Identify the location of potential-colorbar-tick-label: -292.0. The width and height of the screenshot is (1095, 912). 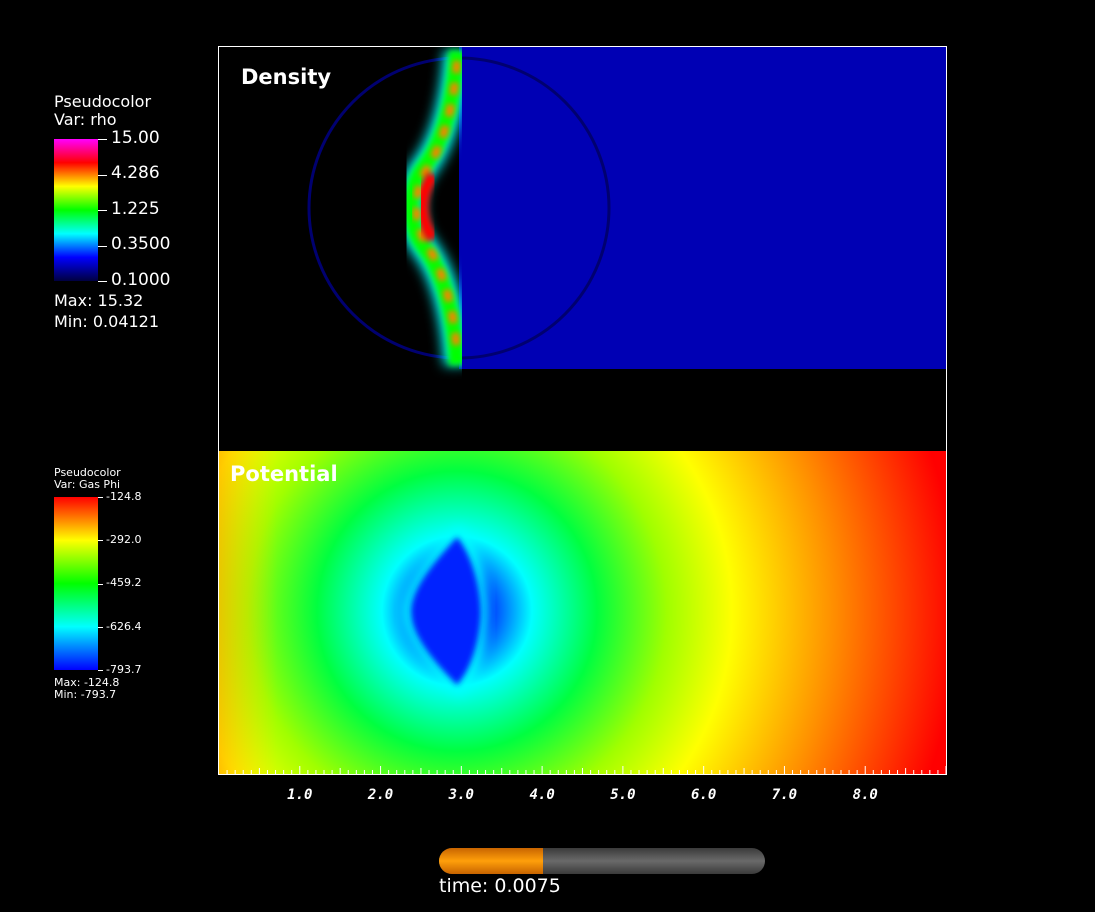
(124, 540).